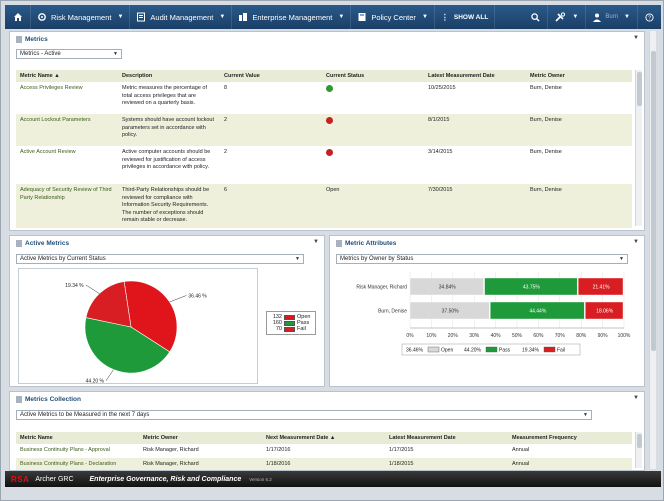  What do you see at coordinates (392, 312) in the screenshot?
I see `category-label: Burn, Denise` at bounding box center [392, 312].